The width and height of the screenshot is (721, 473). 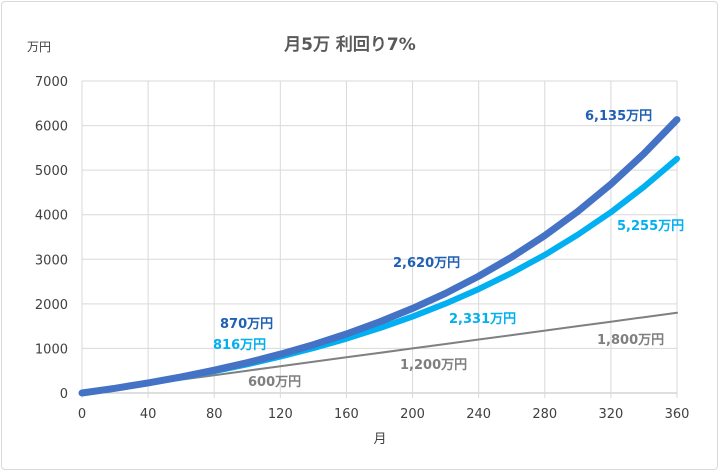 What do you see at coordinates (51, 127) in the screenshot?
I see `y-tick-label: 6000` at bounding box center [51, 127].